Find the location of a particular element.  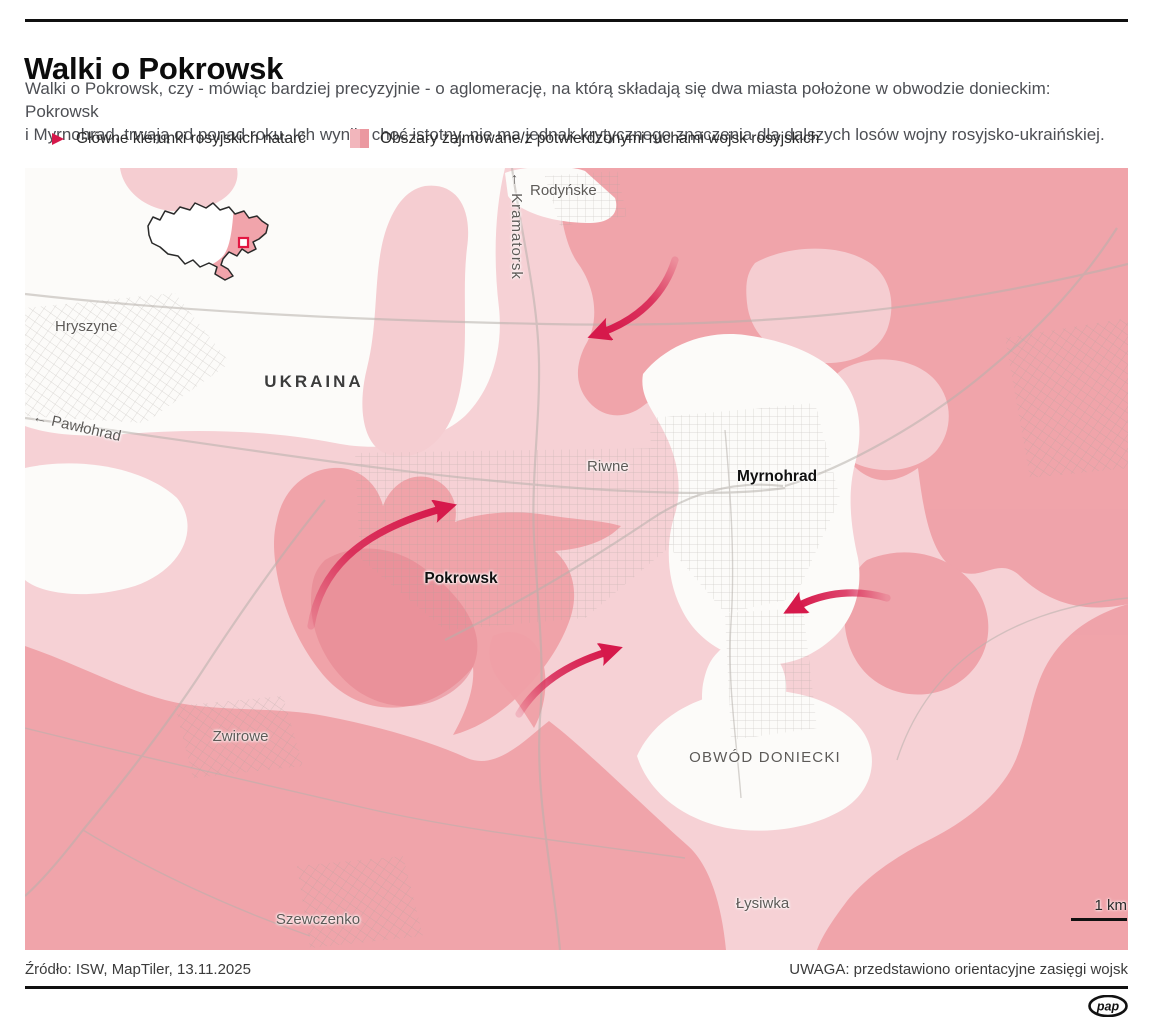

map-label-szewczenko: Szewczenko is located at coordinates (318, 919).